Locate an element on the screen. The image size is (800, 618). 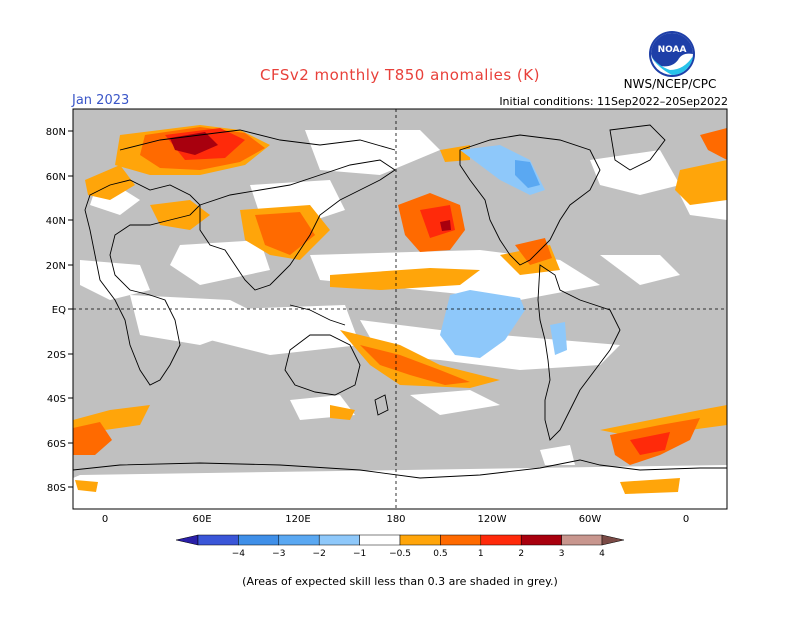
lat-label: 60N is located at coordinates (56, 177).